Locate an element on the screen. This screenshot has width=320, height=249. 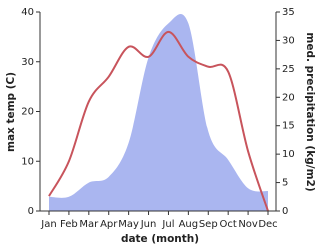
x-tick-label: May is located at coordinates (128, 224).